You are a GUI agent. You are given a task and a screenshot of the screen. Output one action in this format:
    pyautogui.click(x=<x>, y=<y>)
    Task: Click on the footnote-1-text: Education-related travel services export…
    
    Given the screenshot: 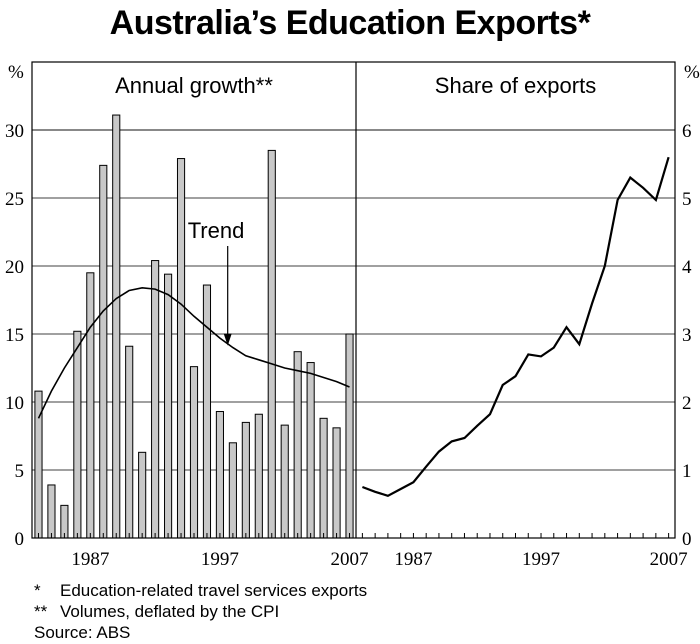 What is the action you would take?
    pyautogui.click(x=214, y=590)
    